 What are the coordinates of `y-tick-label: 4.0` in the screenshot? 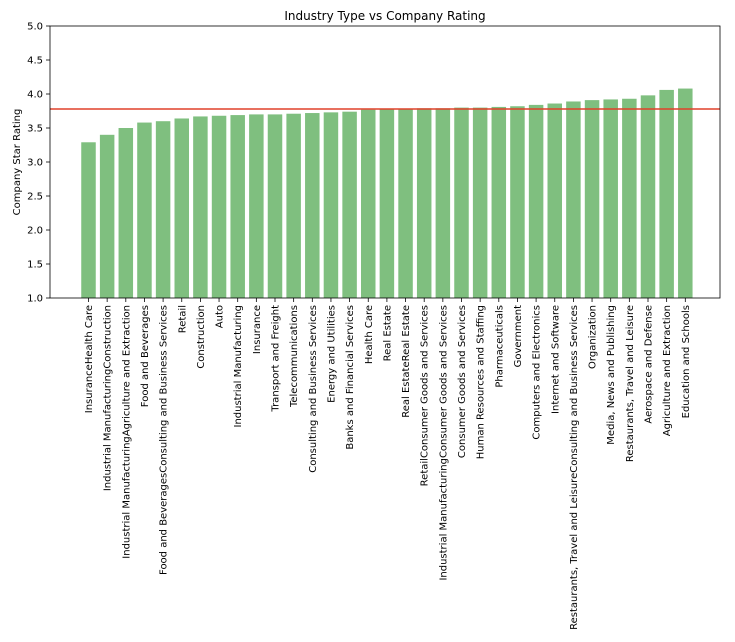 It's located at (35, 95).